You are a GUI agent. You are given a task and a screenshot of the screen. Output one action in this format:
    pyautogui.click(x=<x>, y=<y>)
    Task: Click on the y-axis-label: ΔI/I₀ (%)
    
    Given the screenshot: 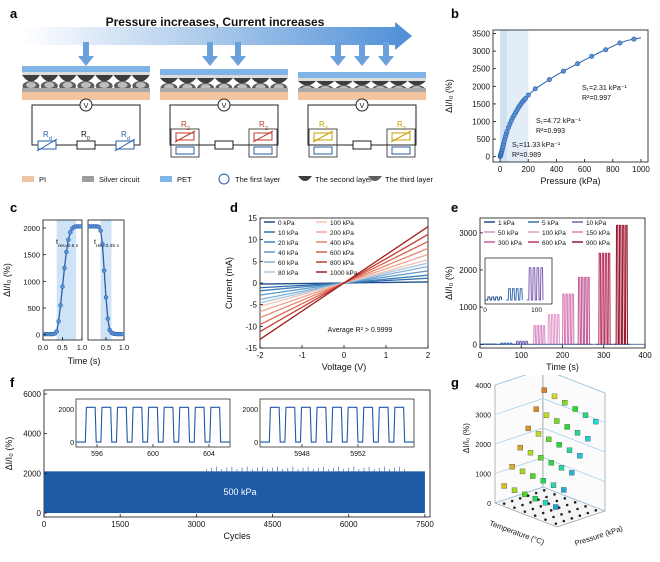 What is the action you would take?
    pyautogui.click(x=449, y=283)
    